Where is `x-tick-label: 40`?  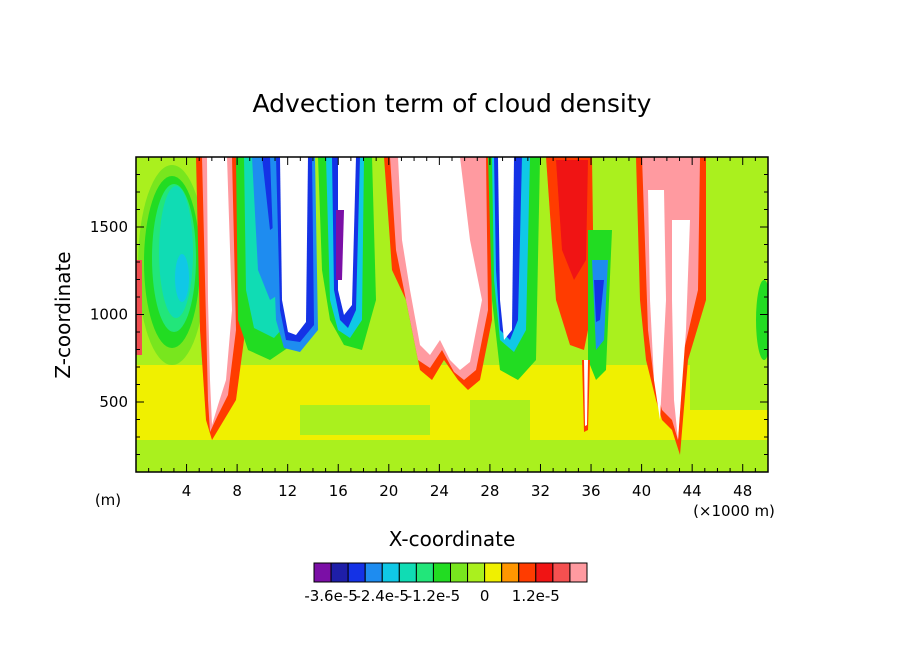
x-tick-label: 40 is located at coordinates (641, 491).